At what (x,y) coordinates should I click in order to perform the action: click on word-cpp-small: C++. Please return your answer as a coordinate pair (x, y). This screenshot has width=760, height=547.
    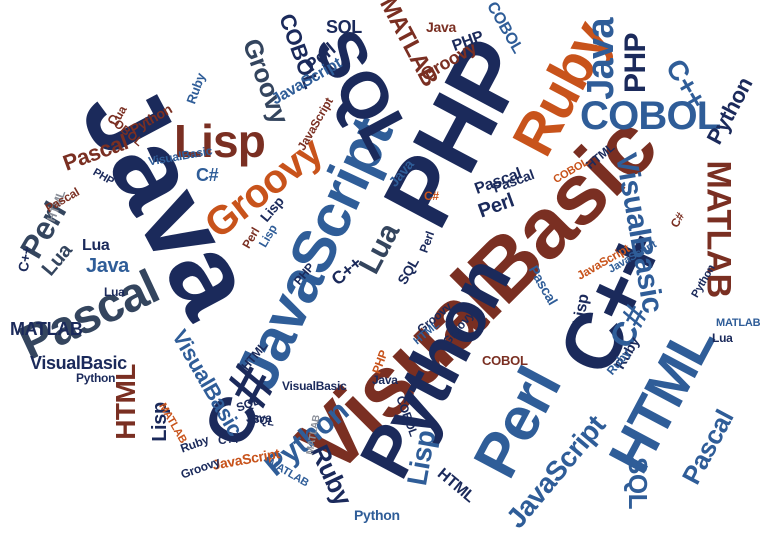
    Looking at the image, I should click on (24, 259).